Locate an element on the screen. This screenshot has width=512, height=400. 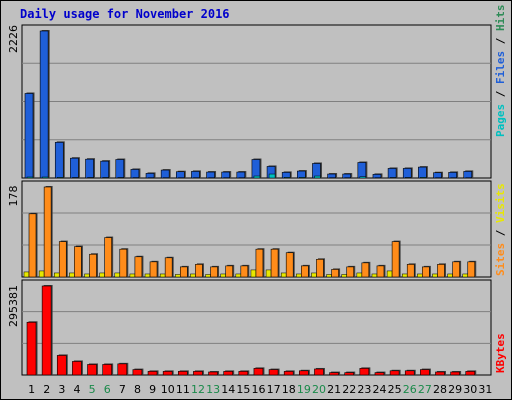
x-tick-label: 25 is located at coordinates (395, 389).